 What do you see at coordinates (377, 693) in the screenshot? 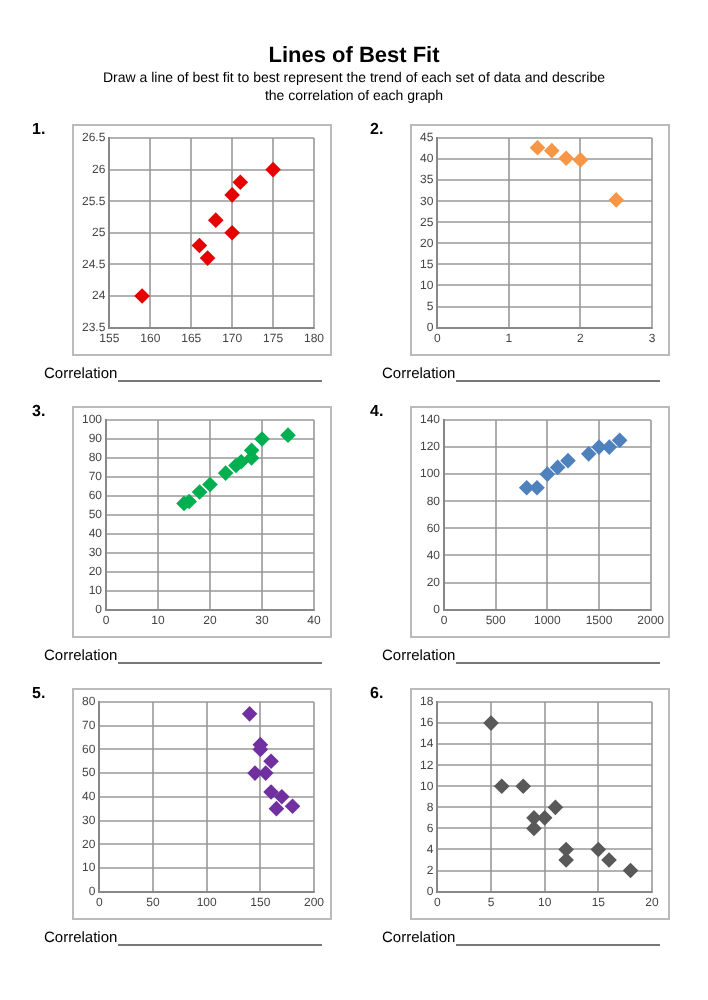
I see `text: 6.` at bounding box center [377, 693].